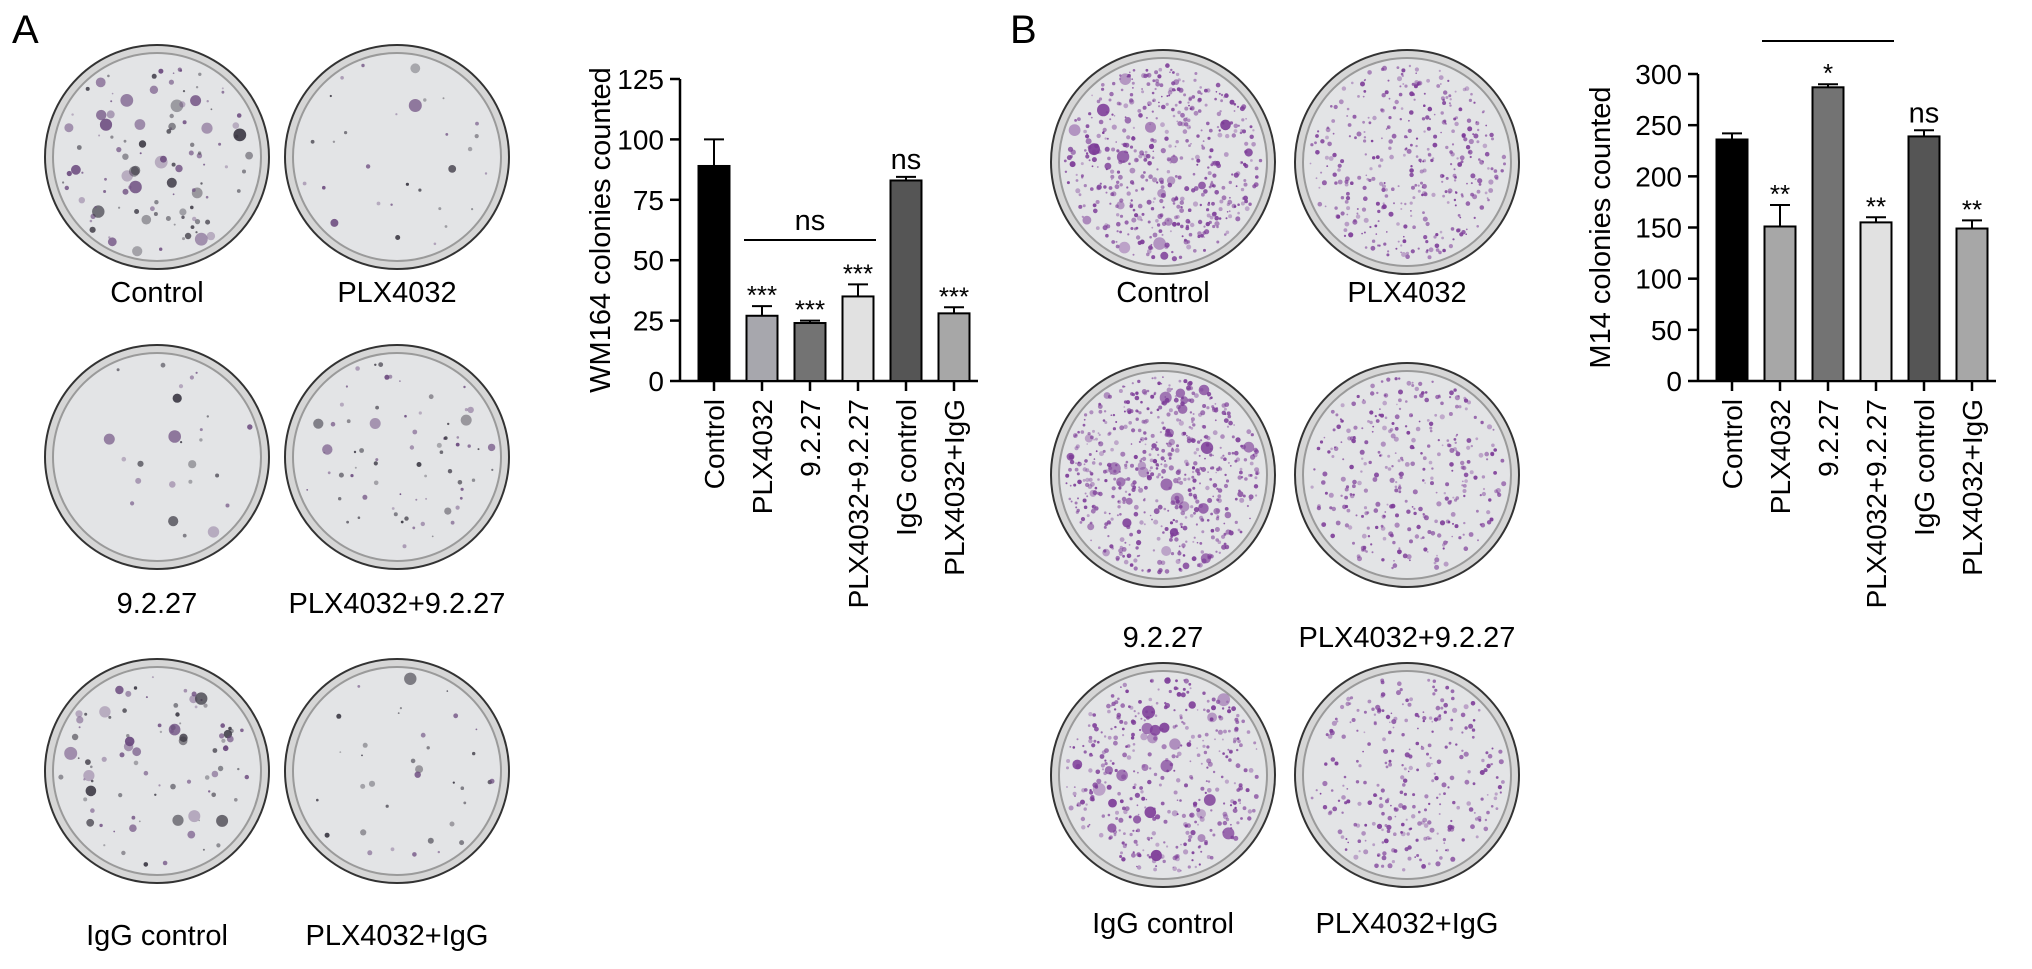  I want to click on culture-dish, so click(397, 771).